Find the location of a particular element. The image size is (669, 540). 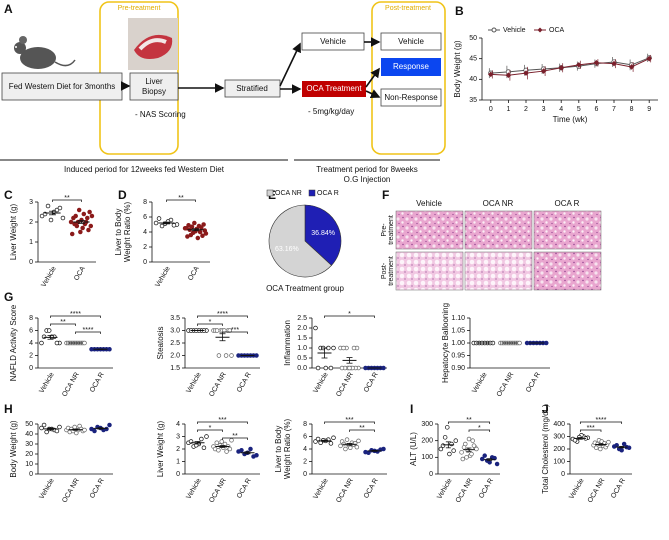

post-label: Post-treatment is located at coordinates (408, 8).